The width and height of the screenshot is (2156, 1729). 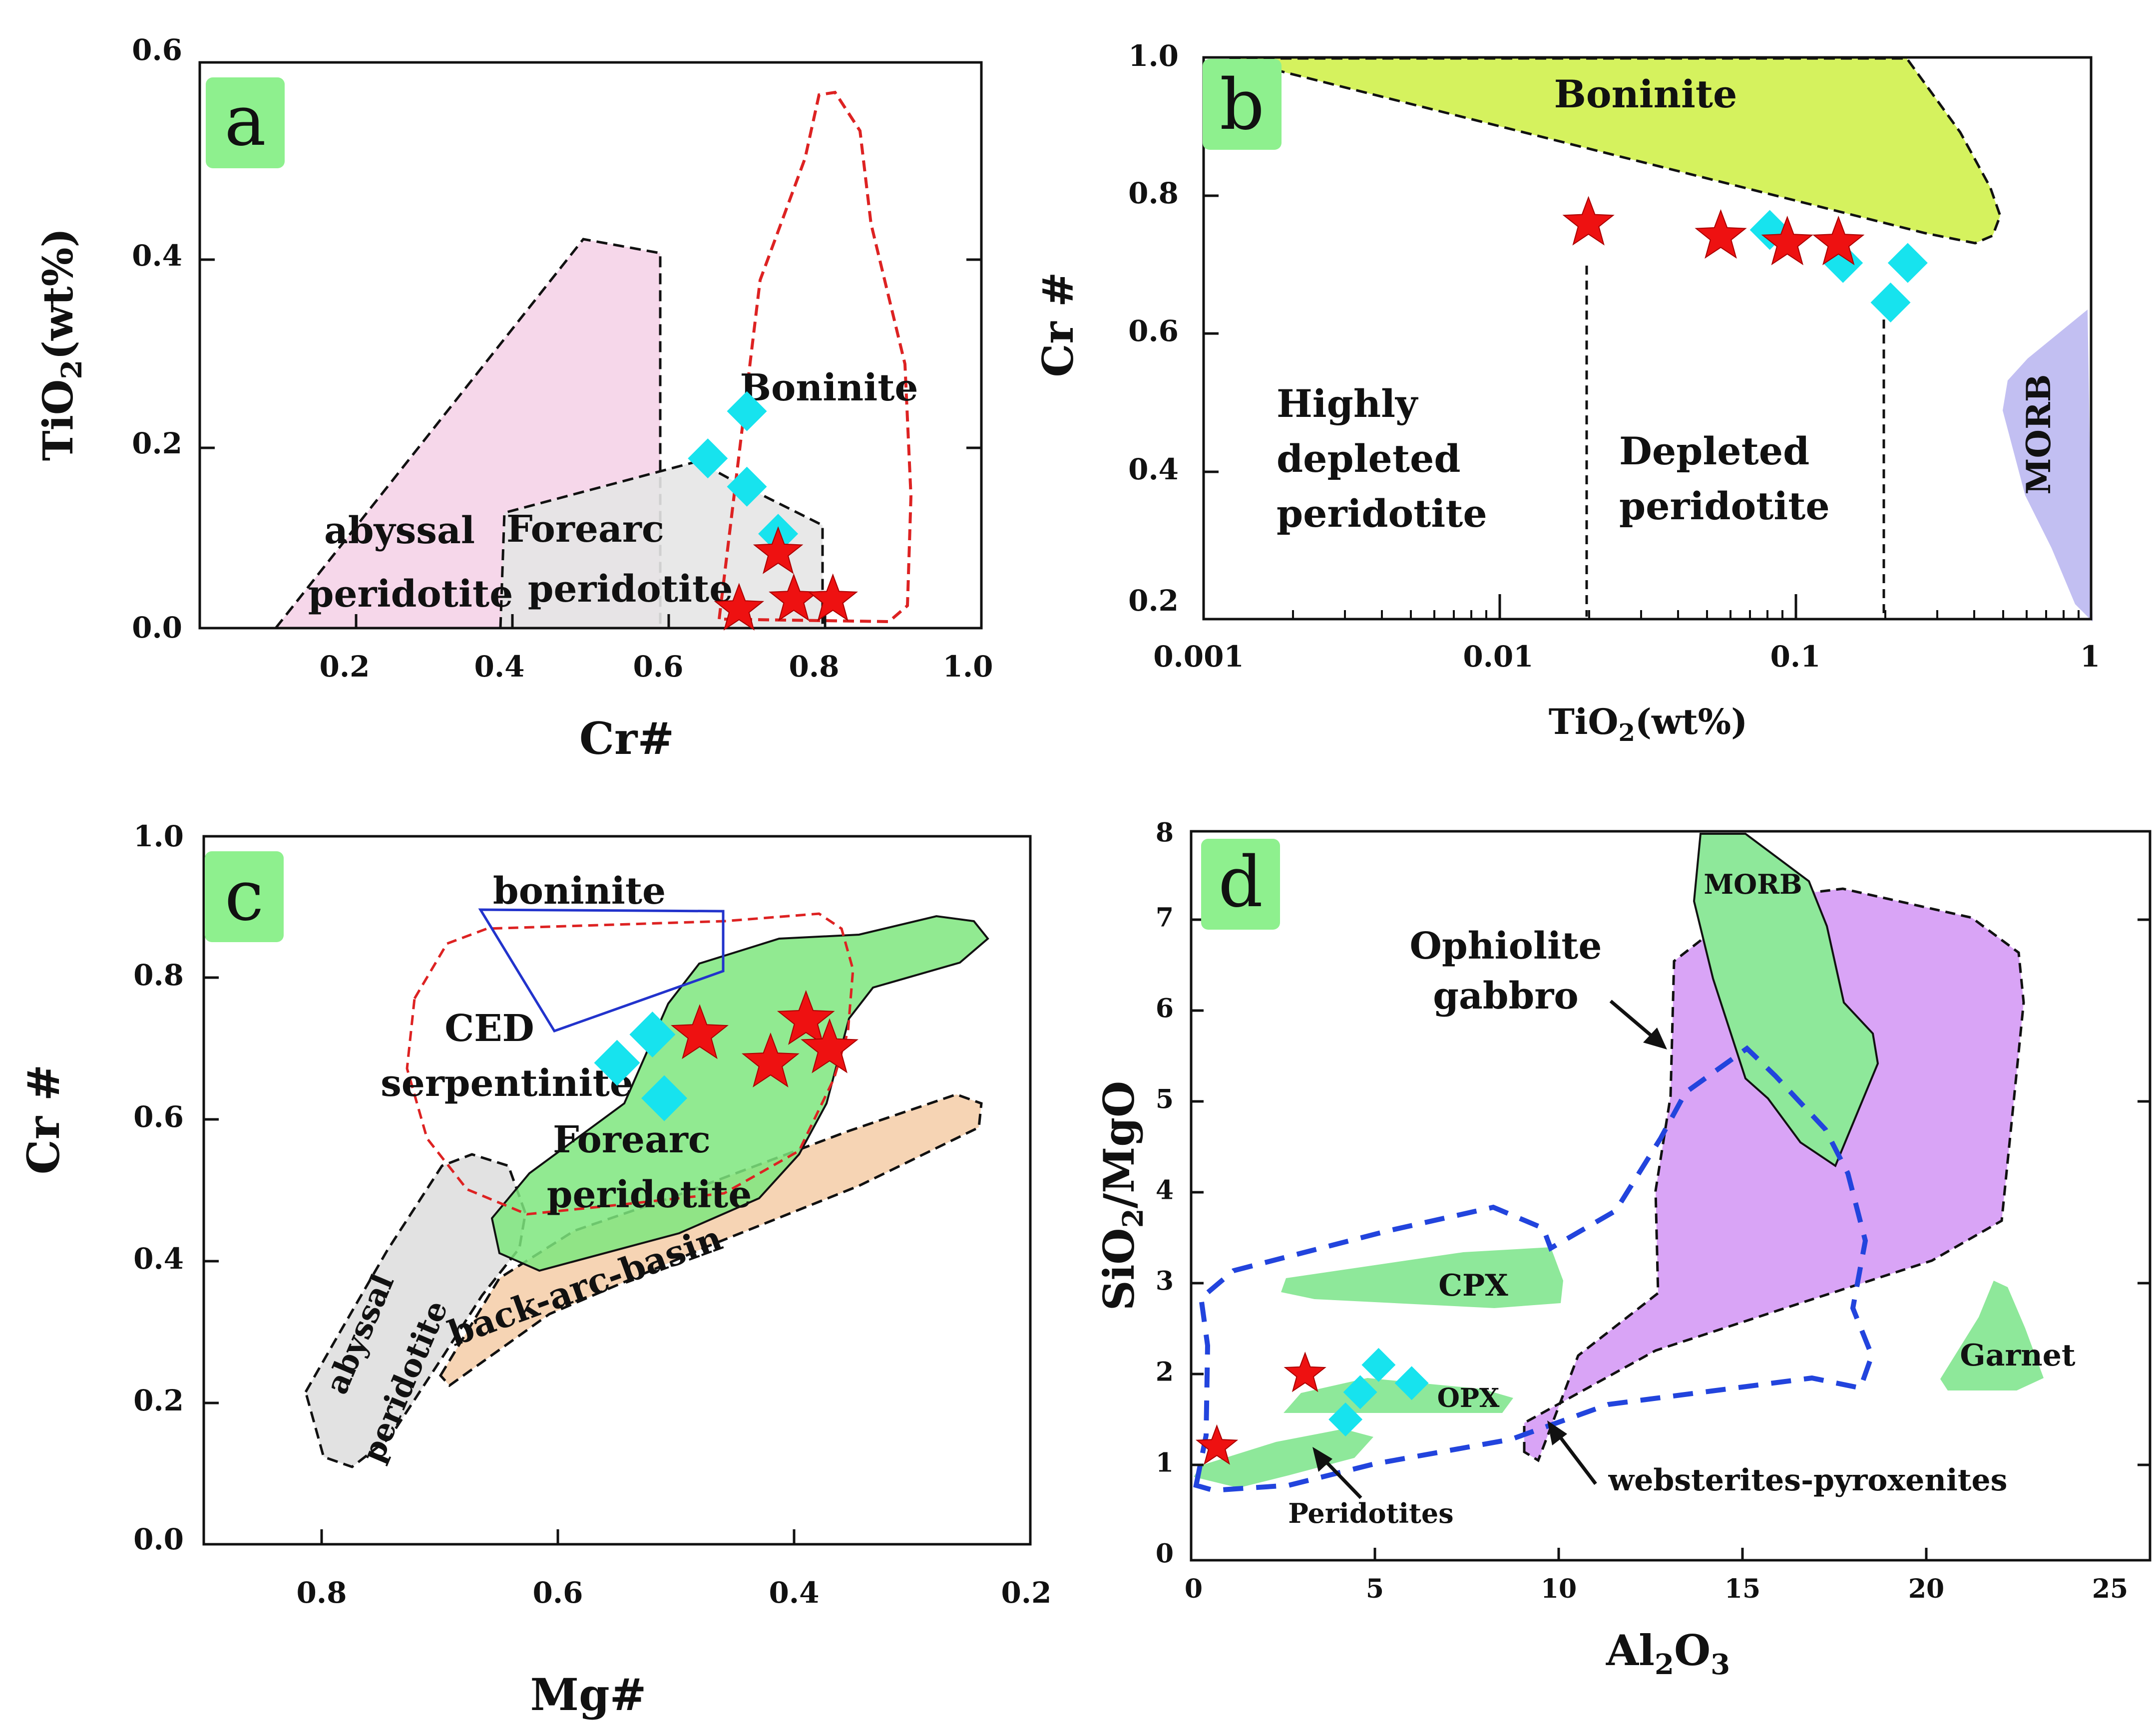 What do you see at coordinates (773, 511) in the screenshot?
I see `panel-a-marks` at bounding box center [773, 511].